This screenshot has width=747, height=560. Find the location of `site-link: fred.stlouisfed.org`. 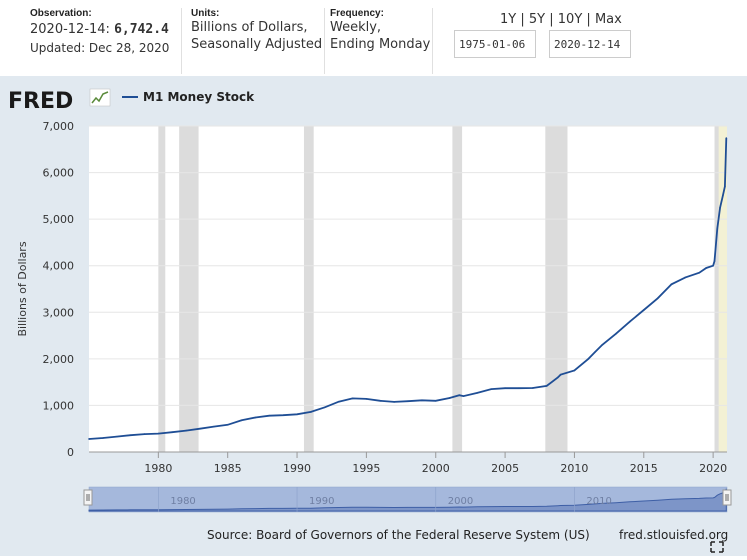

site-link: fred.stlouisfed.org is located at coordinates (673, 535).